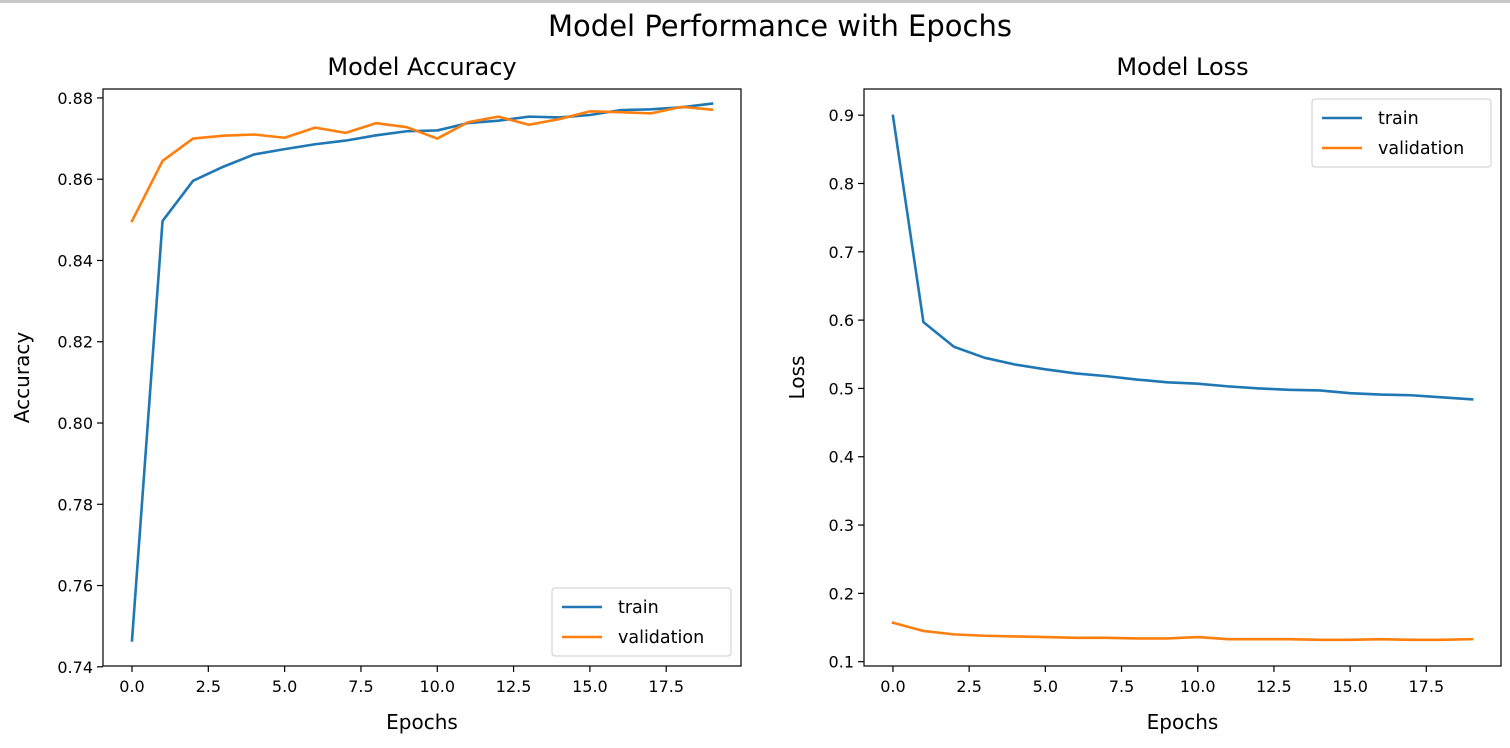 The width and height of the screenshot is (1510, 748). What do you see at coordinates (437, 686) in the screenshot?
I see `accuracy-x-tick-label: 10.0` at bounding box center [437, 686].